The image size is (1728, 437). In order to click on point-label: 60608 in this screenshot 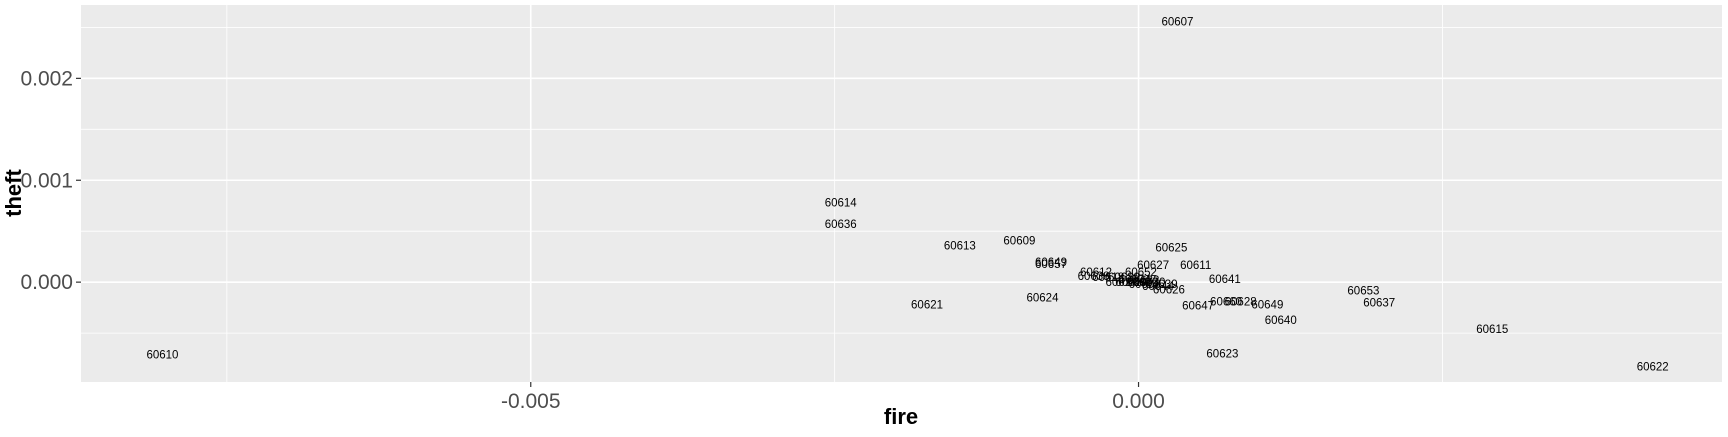, I will do `click(1145, 285)`.